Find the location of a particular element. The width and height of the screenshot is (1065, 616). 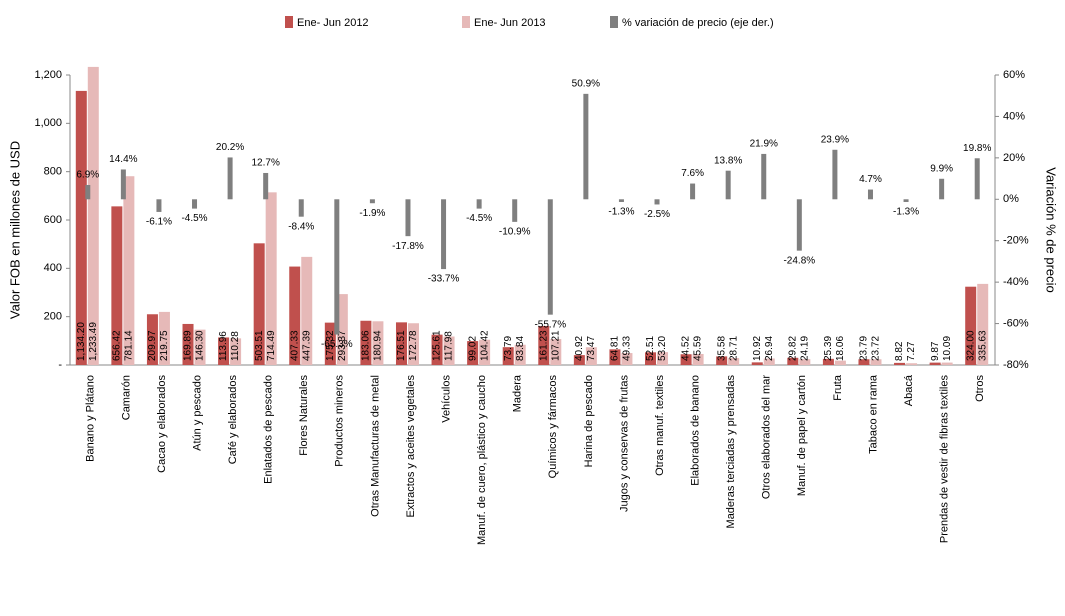

data-label: 28.71 is located at coordinates (733, 348).